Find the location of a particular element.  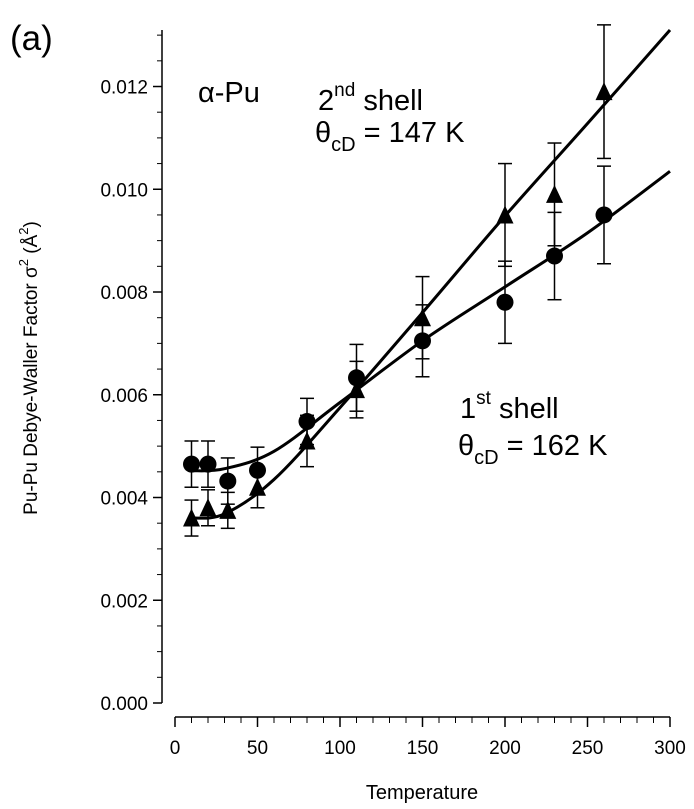

shell1-theta-symbol: θ is located at coordinates (466, 446).